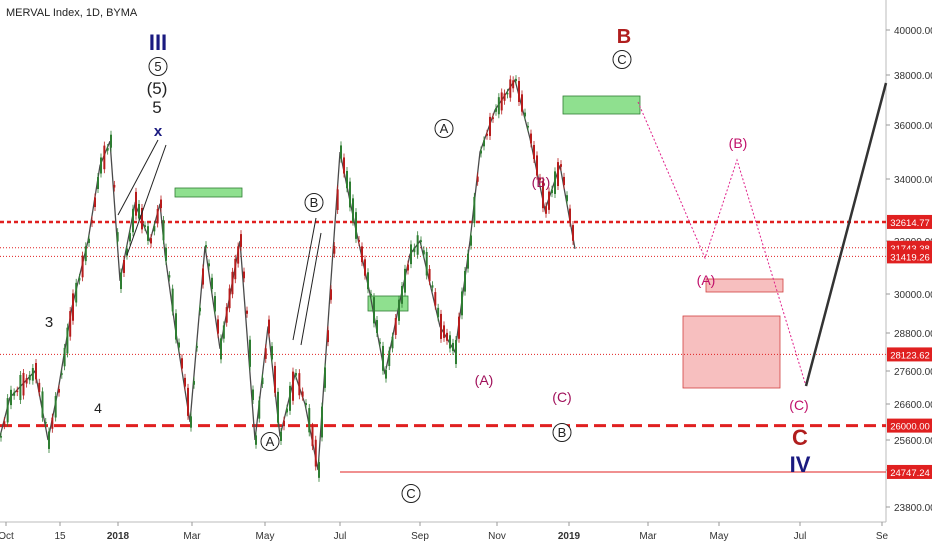 This screenshot has width=932, height=550. Describe the element at coordinates (706, 280) in the screenshot. I see `wave-label: (A)` at that location.